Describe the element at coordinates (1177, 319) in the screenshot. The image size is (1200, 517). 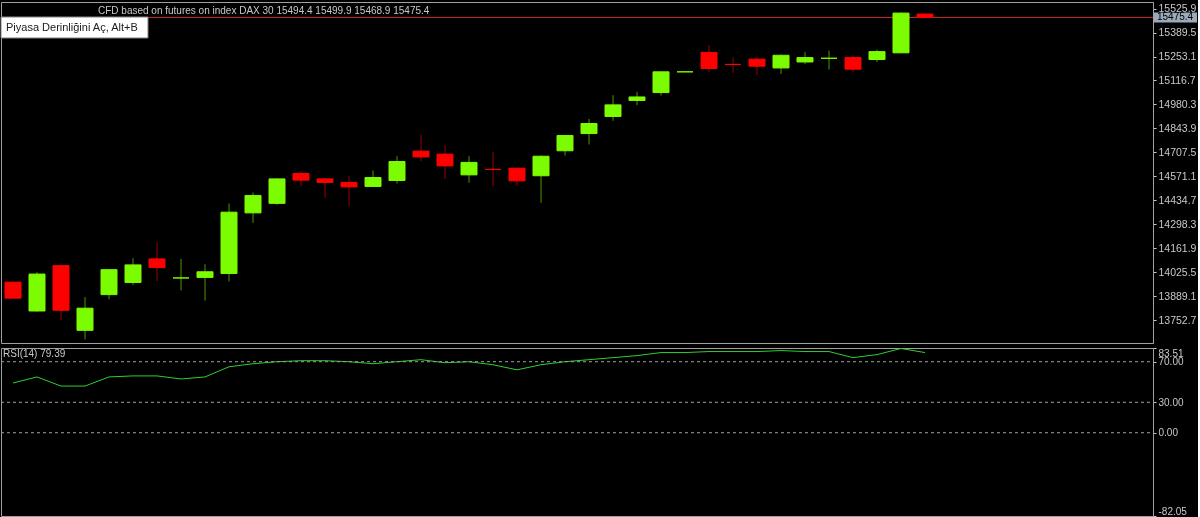
I see `y-tick-label: 13752.7` at that location.